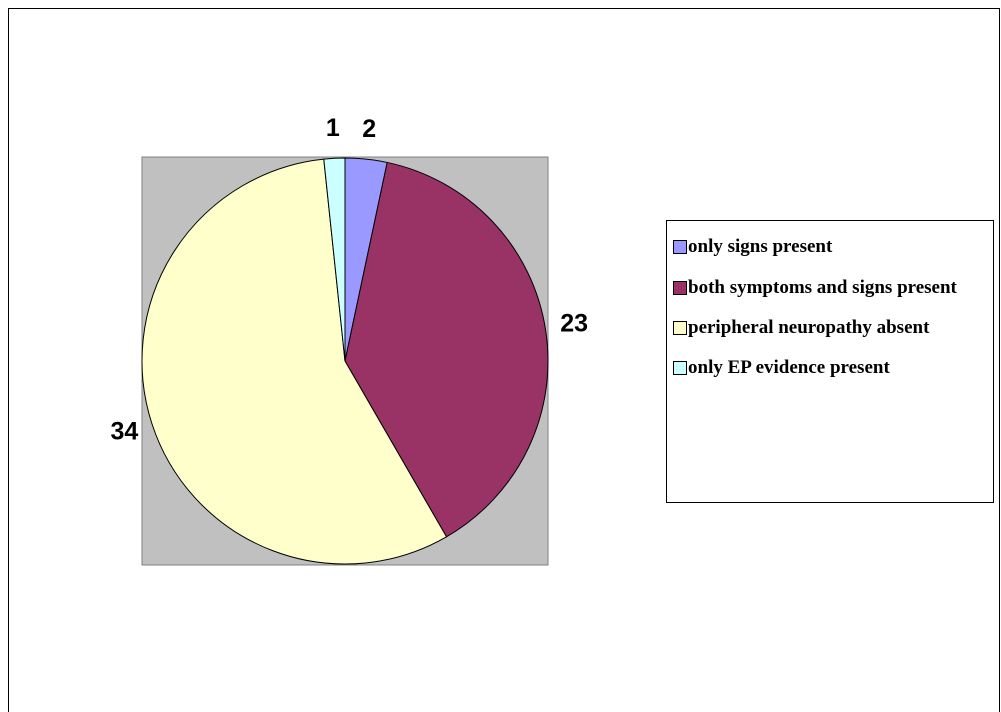  I want to click on data-label: 1, so click(333, 128).